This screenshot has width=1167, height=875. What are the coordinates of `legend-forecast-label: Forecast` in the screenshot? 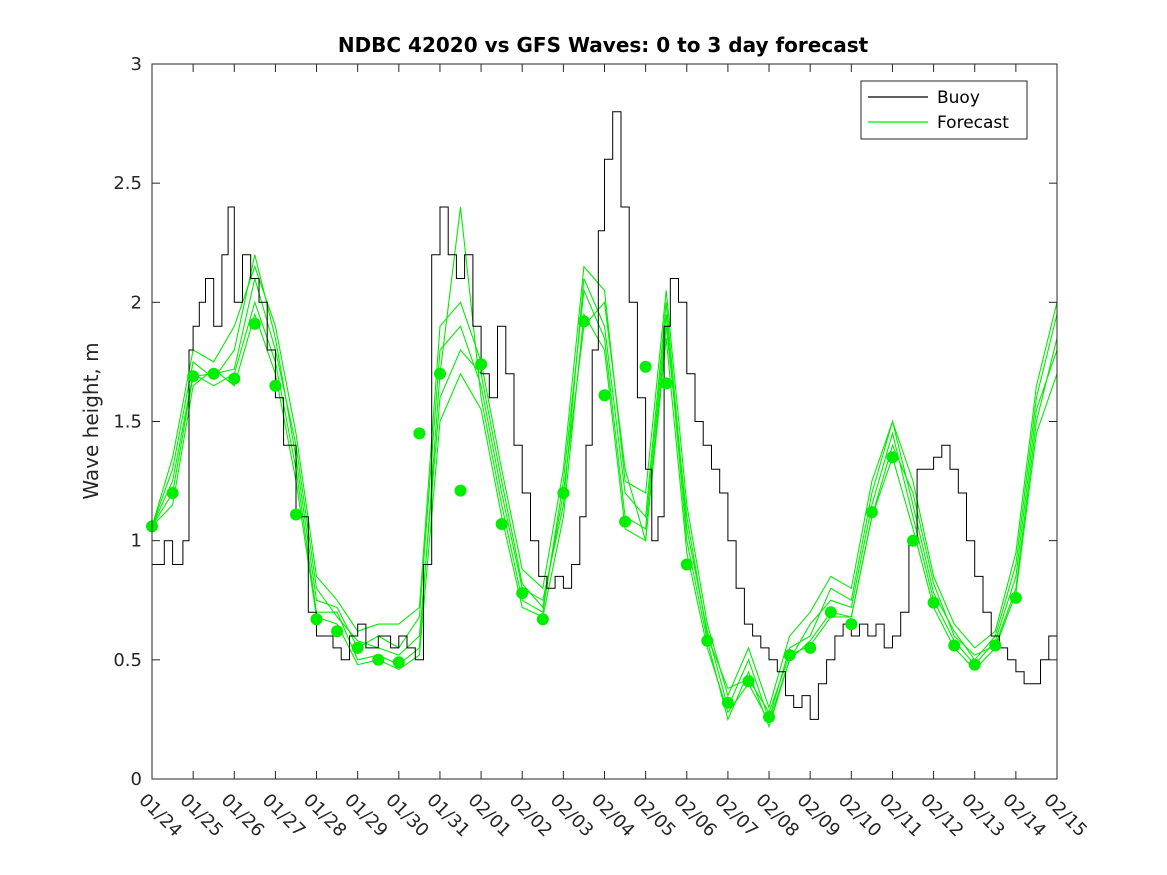 It's located at (973, 123).